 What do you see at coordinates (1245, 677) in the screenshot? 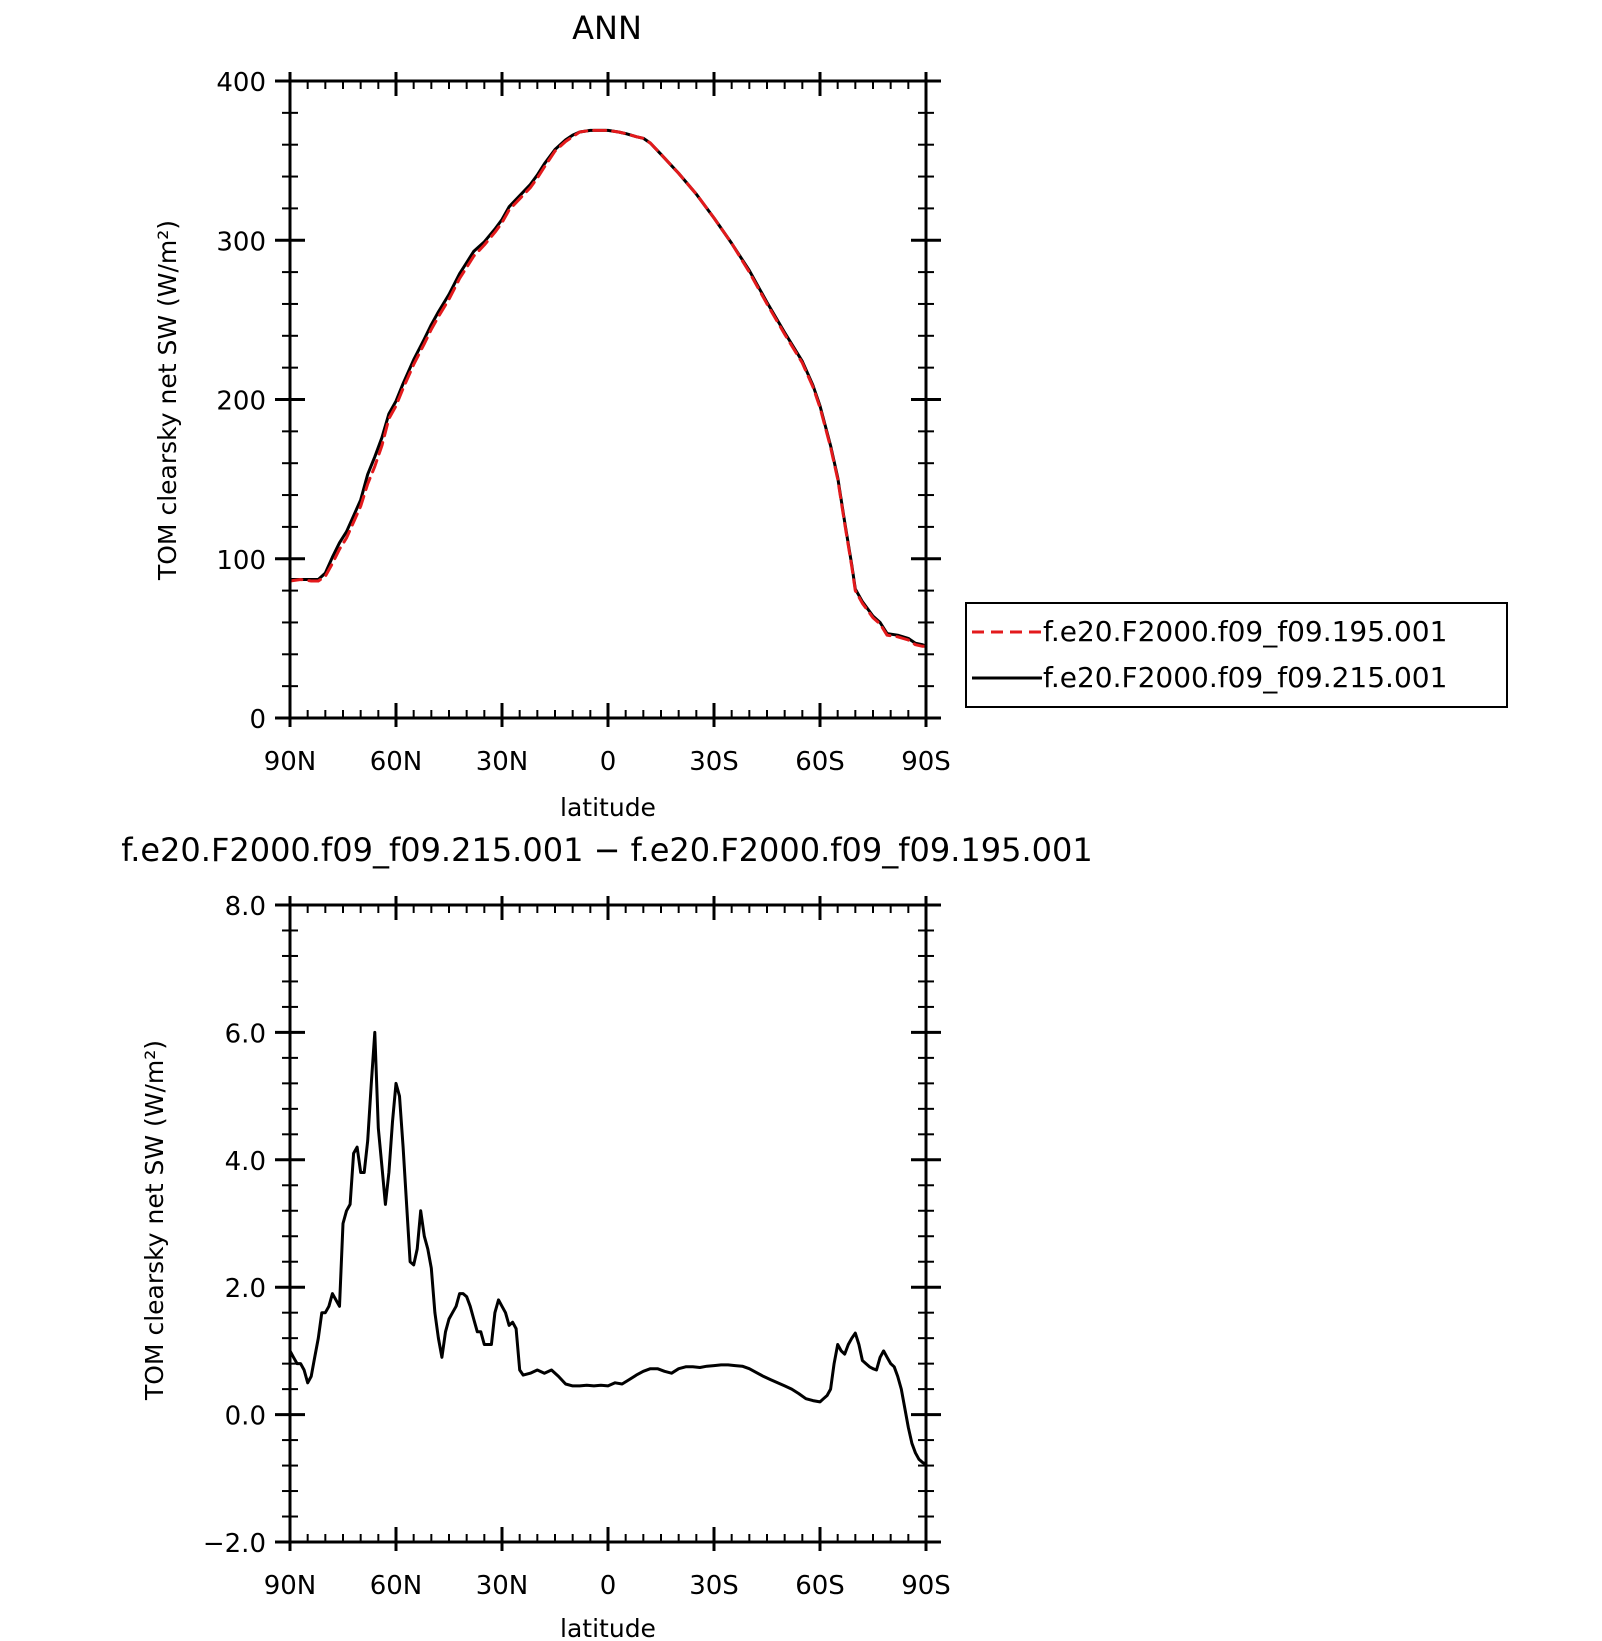
I see `legend-label-series-2: f.e20.F2000.f09_f09.215.001` at bounding box center [1245, 677].